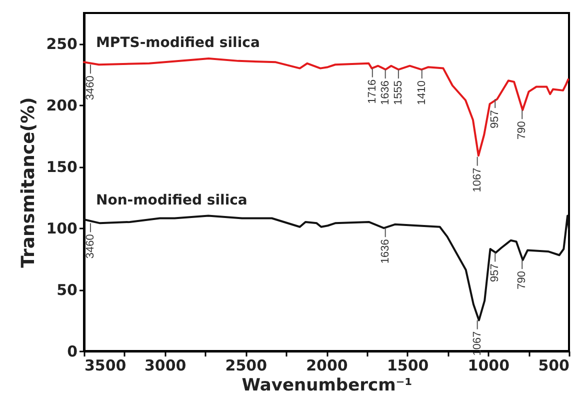  Describe the element at coordinates (105, 365) in the screenshot. I see `x-tick-label: 3500` at that location.